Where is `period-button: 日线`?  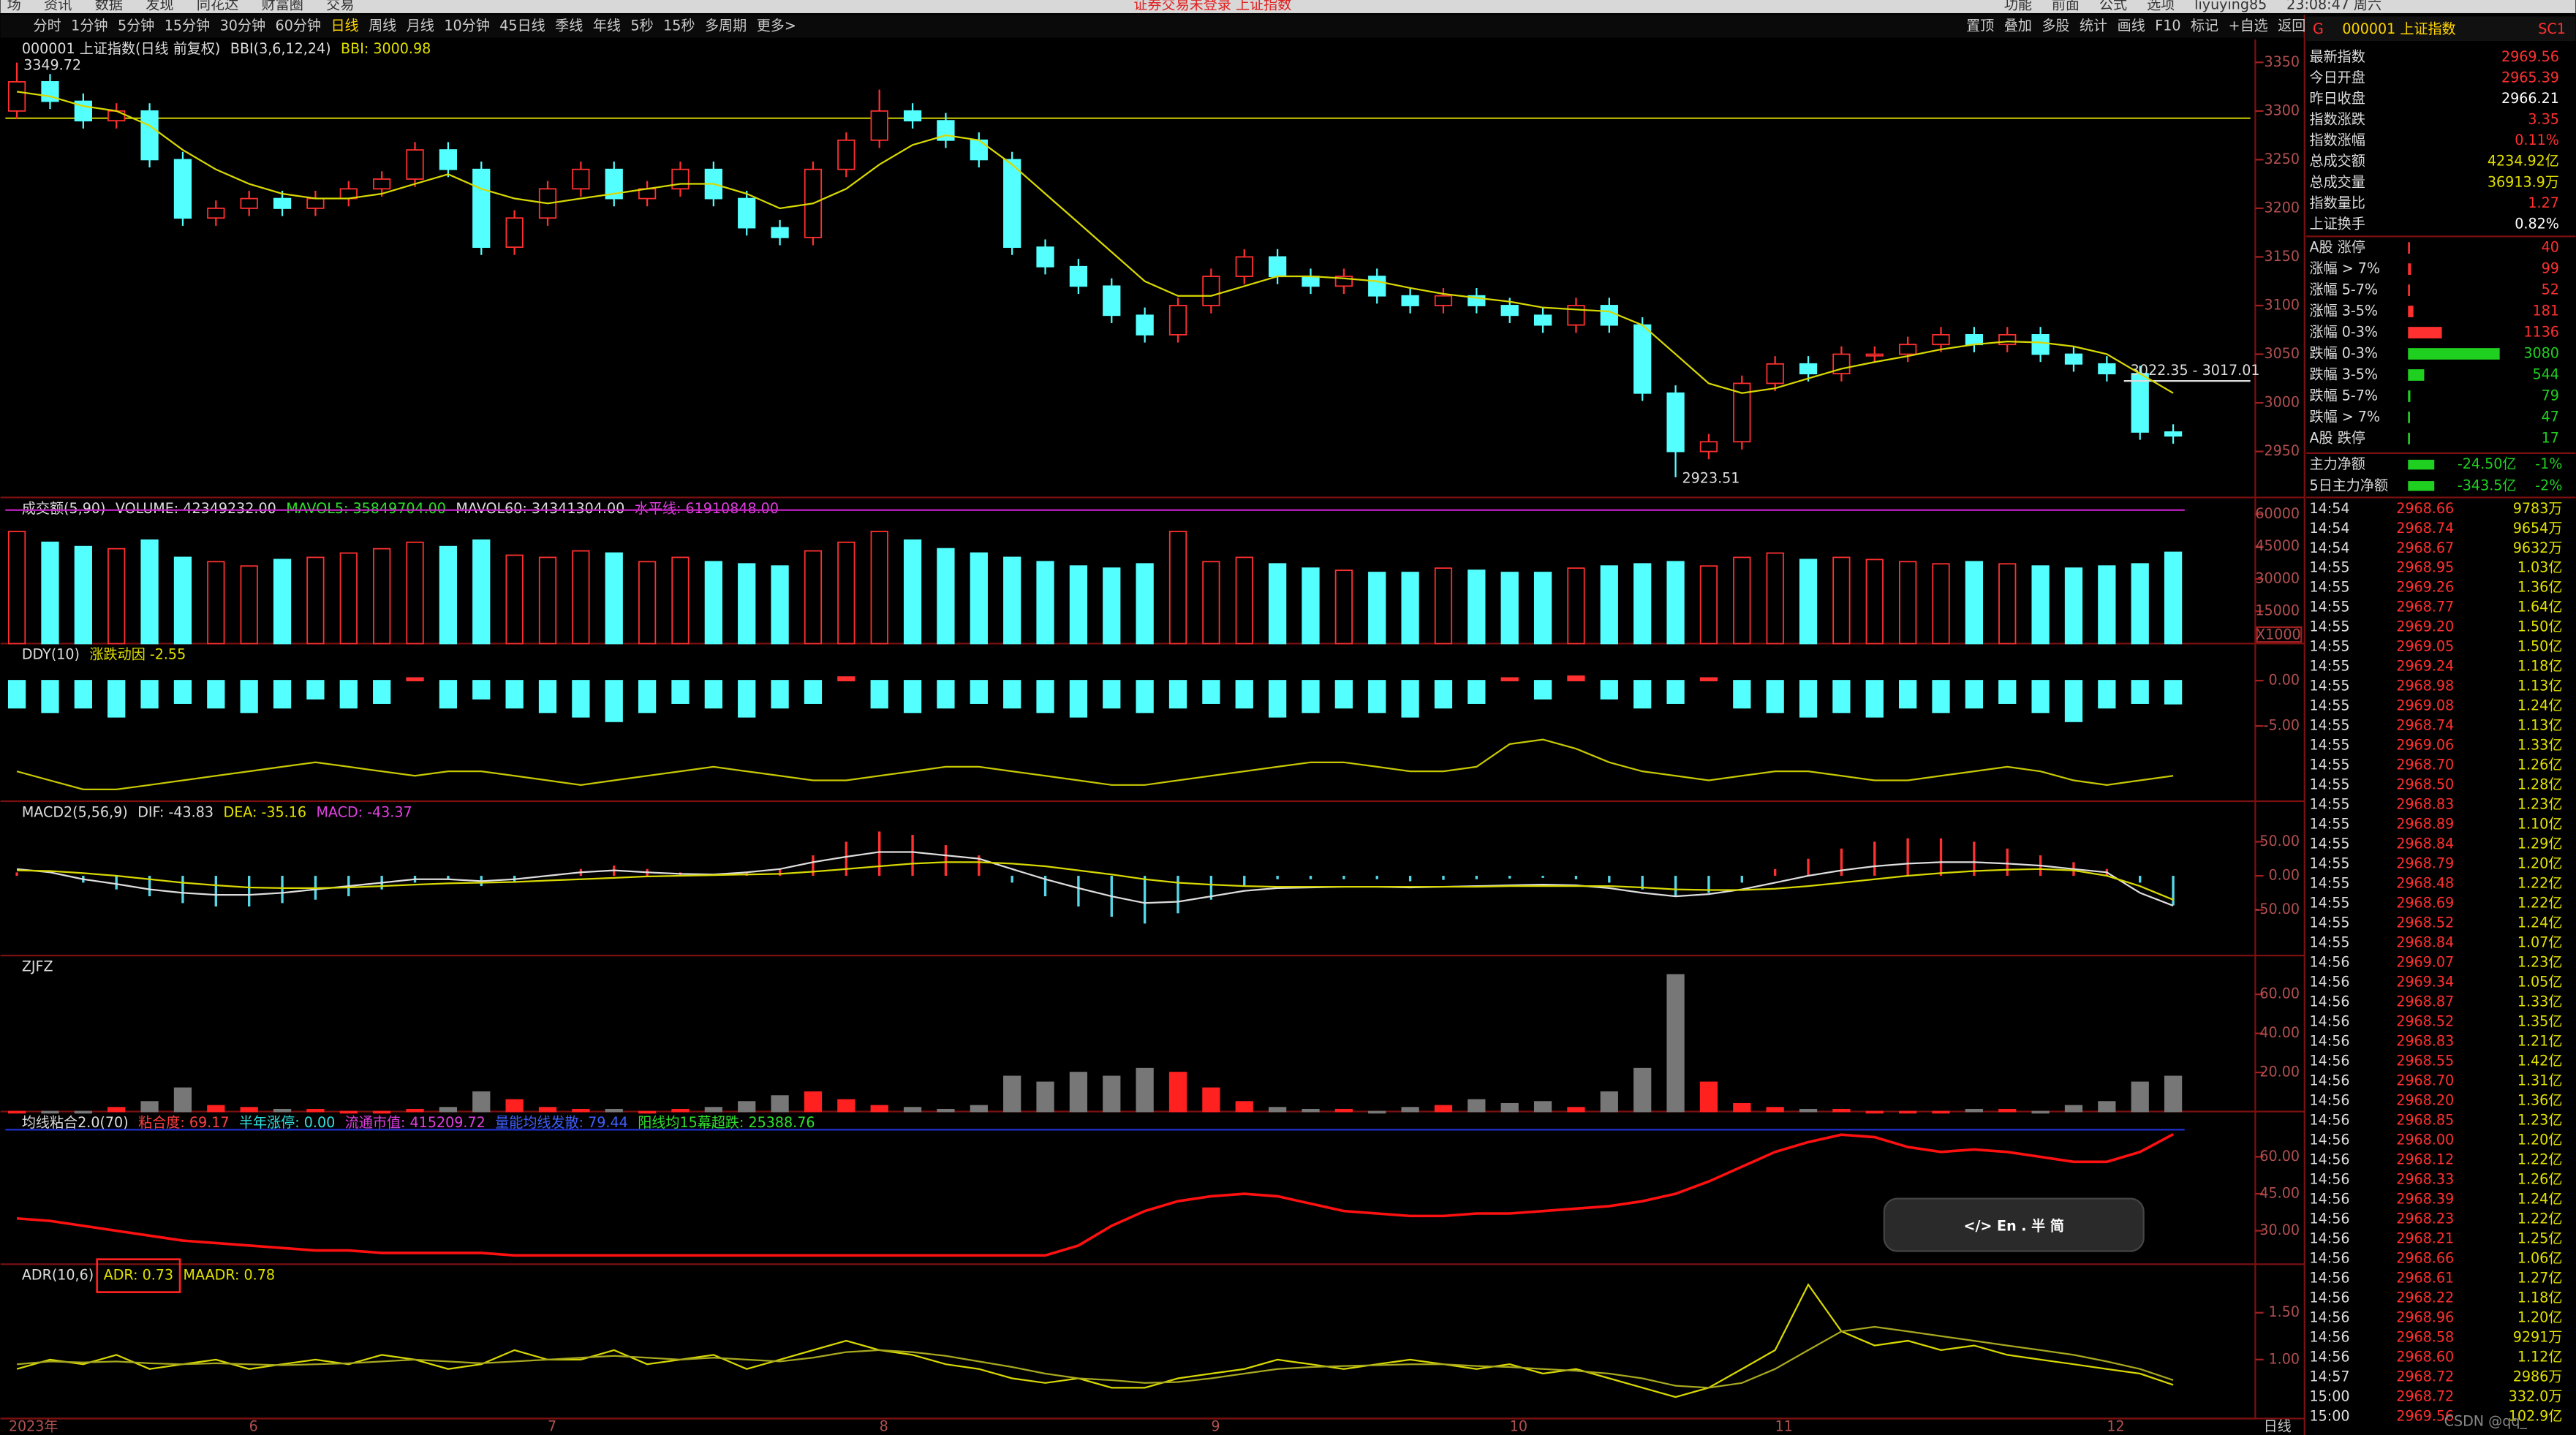
period-button: 日线 is located at coordinates (344, 25).